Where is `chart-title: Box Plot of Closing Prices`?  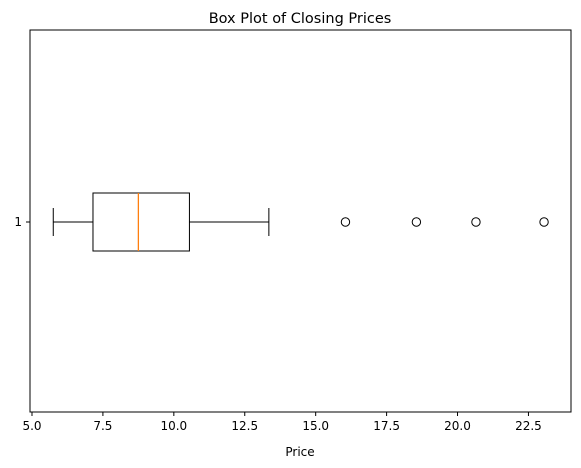 chart-title: Box Plot of Closing Prices is located at coordinates (300, 19).